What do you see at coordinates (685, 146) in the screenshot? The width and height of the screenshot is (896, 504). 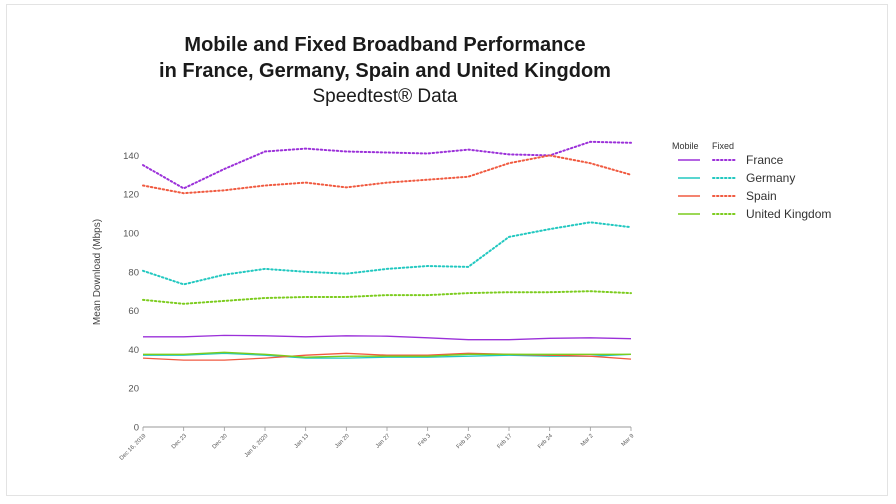 I see `legend-header-mobile: Mobile` at bounding box center [685, 146].